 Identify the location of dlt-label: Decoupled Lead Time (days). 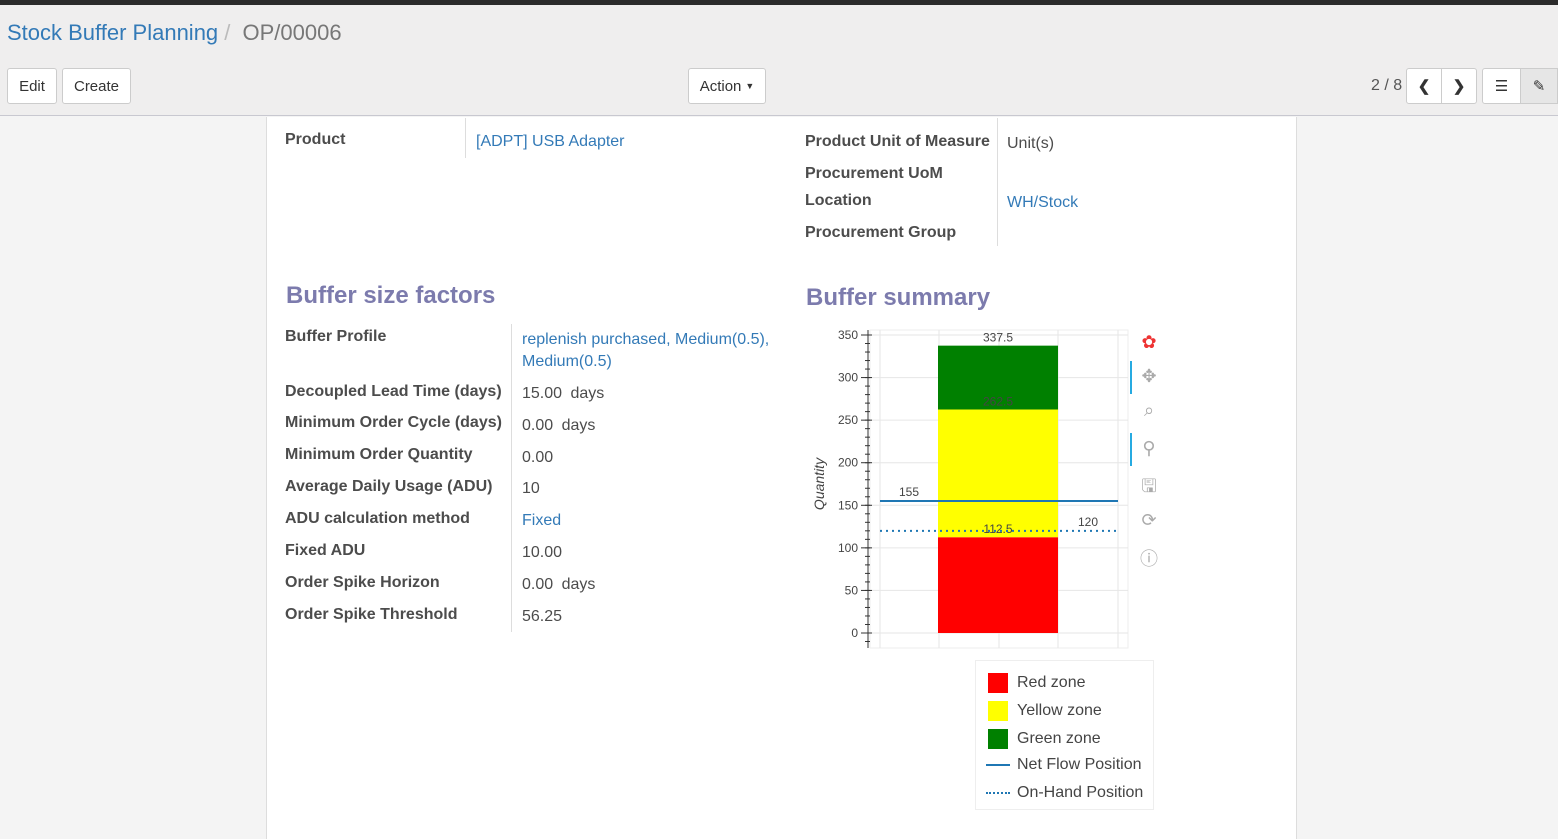
(393, 391).